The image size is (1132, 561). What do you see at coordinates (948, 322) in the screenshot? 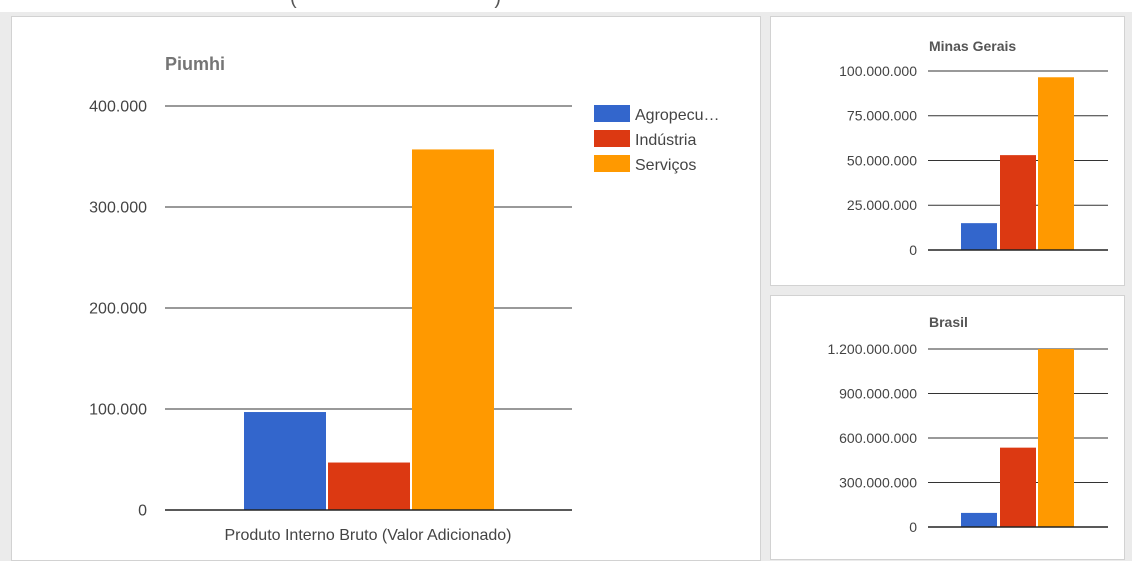
I see `chart-title-brasil: Brasil` at bounding box center [948, 322].